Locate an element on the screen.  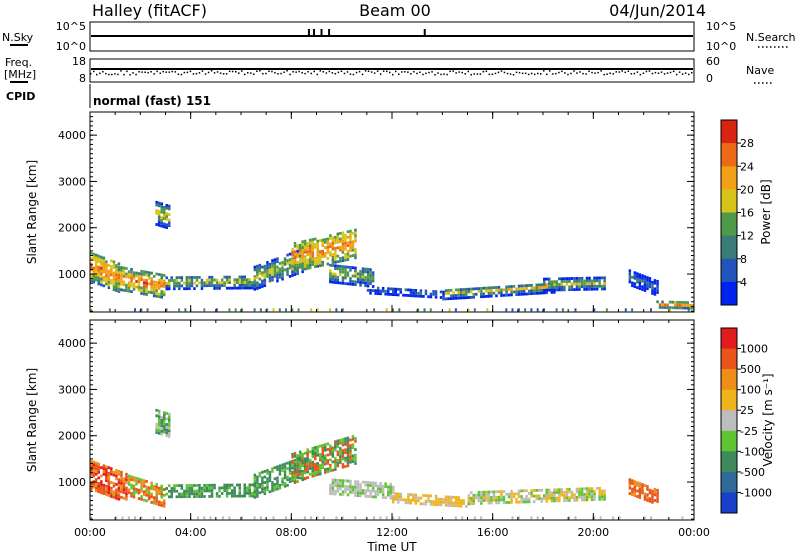
y-tick-label: 4000 is located at coordinates (72, 343).